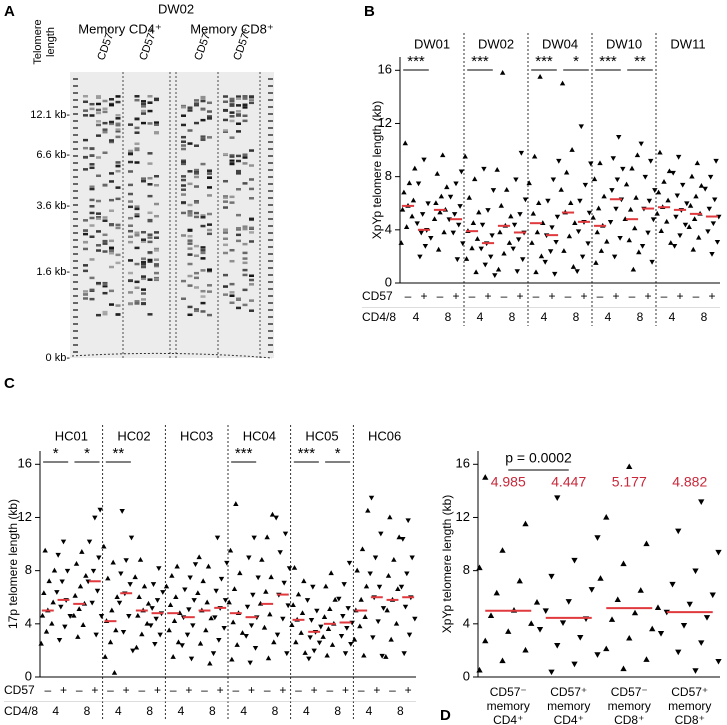 The width and height of the screenshot is (727, 725). What do you see at coordinates (455, 296) in the screenshot?
I see `cd57-label: +` at bounding box center [455, 296].